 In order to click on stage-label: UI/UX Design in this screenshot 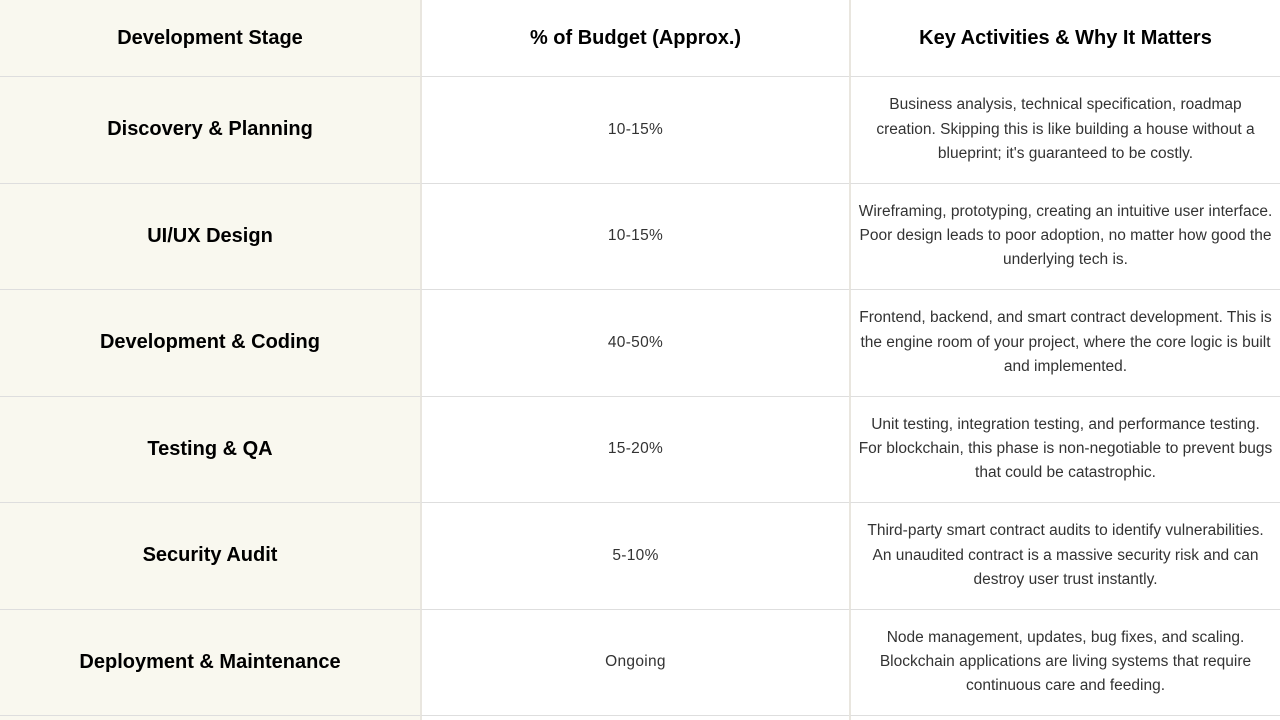, I will do `click(210, 235)`.